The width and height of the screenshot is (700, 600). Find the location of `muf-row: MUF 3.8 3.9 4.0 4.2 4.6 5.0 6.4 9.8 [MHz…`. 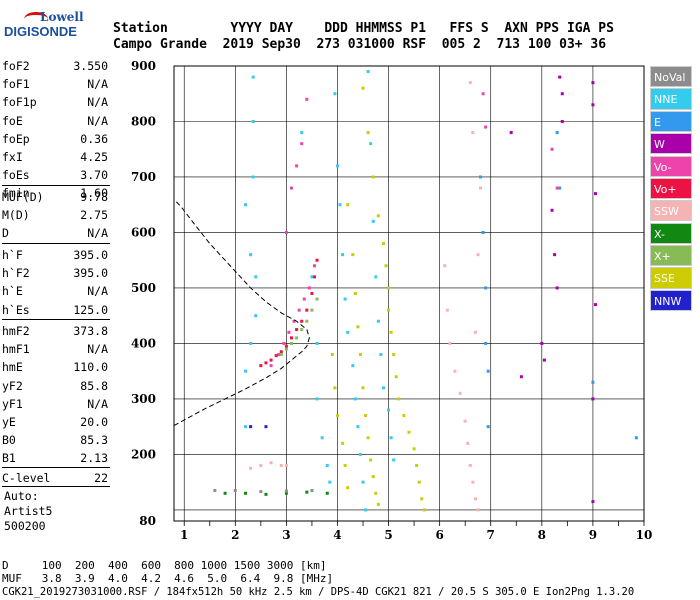

muf-row: MUF 3.8 3.9 4.0 4.2 4.6 5.0 6.4 9.8 [MHz… is located at coordinates (168, 578).